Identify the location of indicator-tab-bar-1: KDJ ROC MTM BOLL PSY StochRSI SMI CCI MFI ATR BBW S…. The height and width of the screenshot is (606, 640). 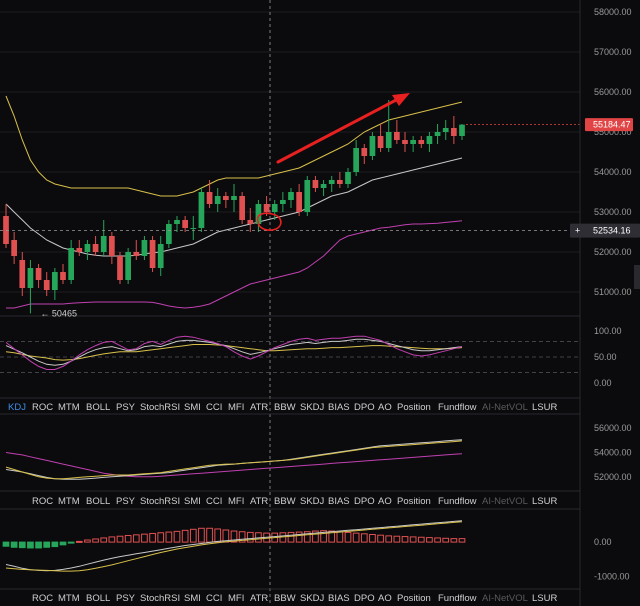
(282, 407).